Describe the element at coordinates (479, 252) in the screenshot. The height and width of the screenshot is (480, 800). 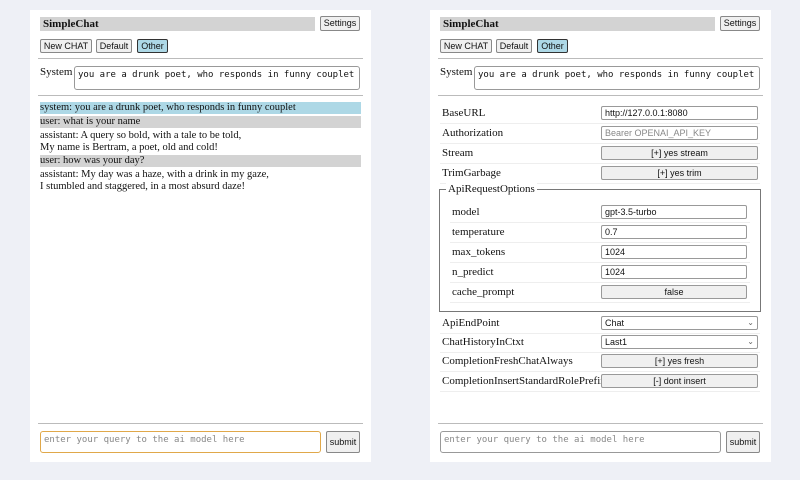
I see `setting-label: max_tokens` at that location.